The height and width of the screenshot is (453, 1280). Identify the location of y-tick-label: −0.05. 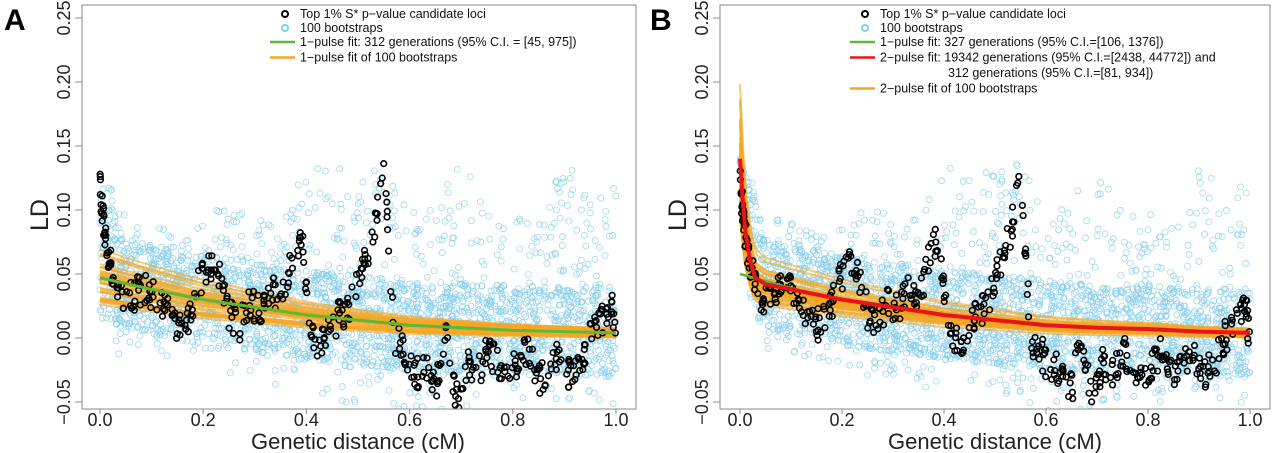
(64, 402).